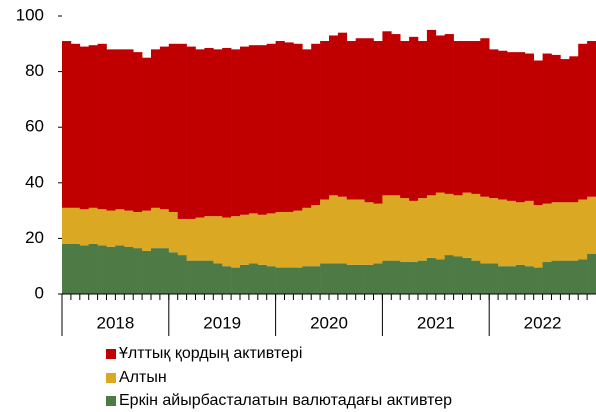 The image size is (596, 412). What do you see at coordinates (143, 377) in the screenshot?
I see `legend-label: Алтын` at bounding box center [143, 377].